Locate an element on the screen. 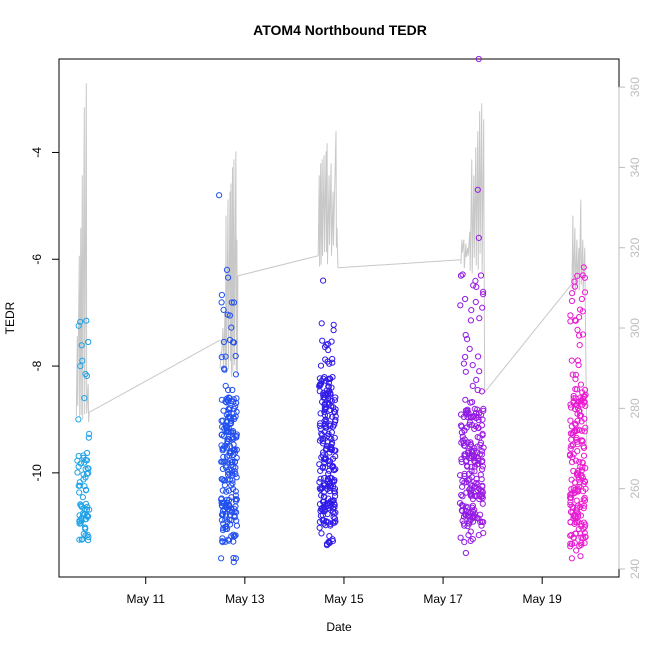 The height and width of the screenshot is (650, 650). y2-tick-label: 360 is located at coordinates (635, 87).